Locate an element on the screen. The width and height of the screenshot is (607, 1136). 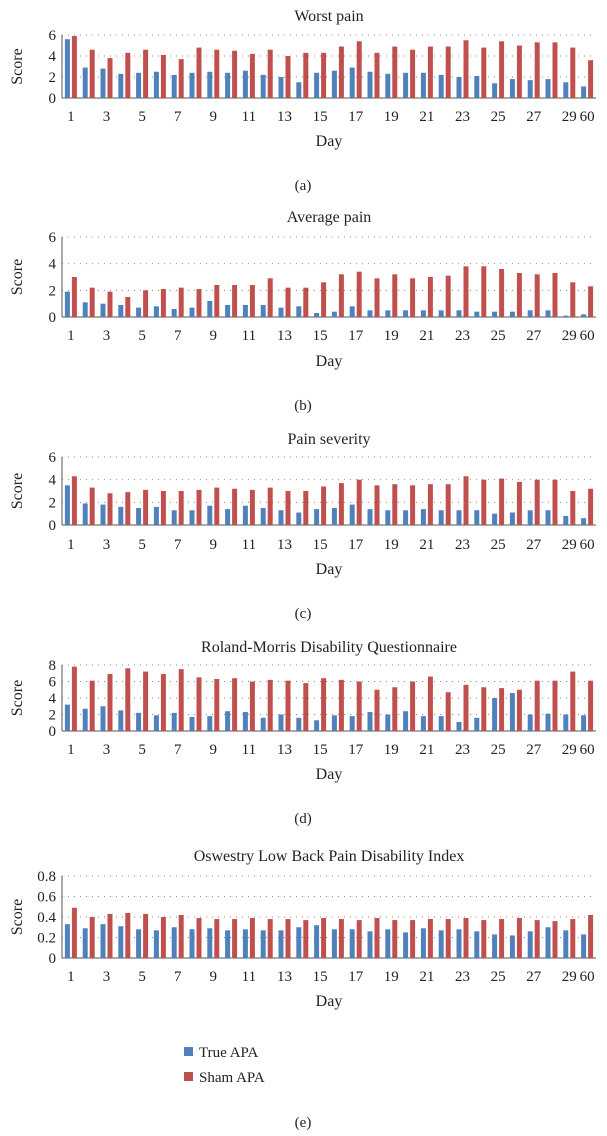
y-tick-label: 0.6 is located at coordinates (46, 898).